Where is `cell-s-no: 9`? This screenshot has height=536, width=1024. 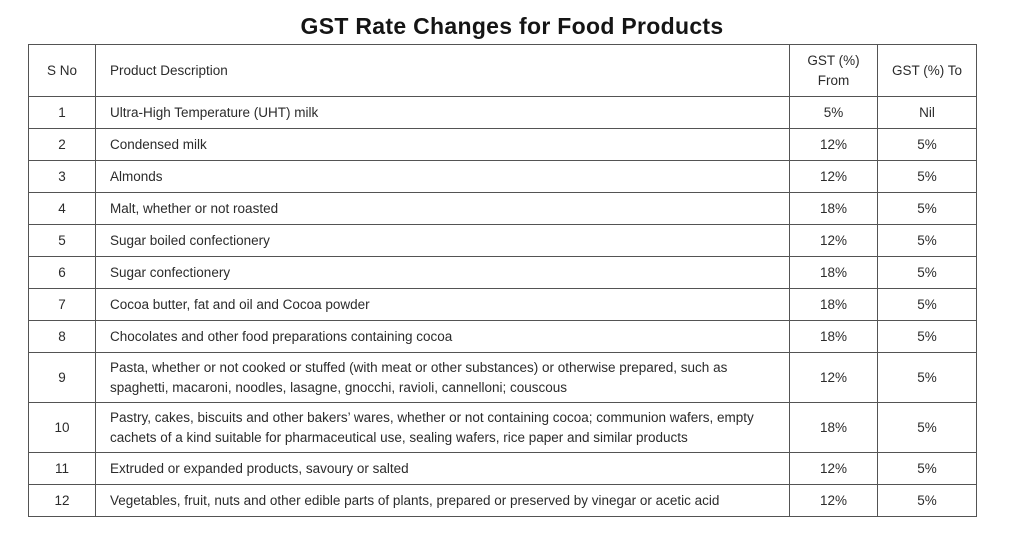 cell-s-no: 9 is located at coordinates (62, 377).